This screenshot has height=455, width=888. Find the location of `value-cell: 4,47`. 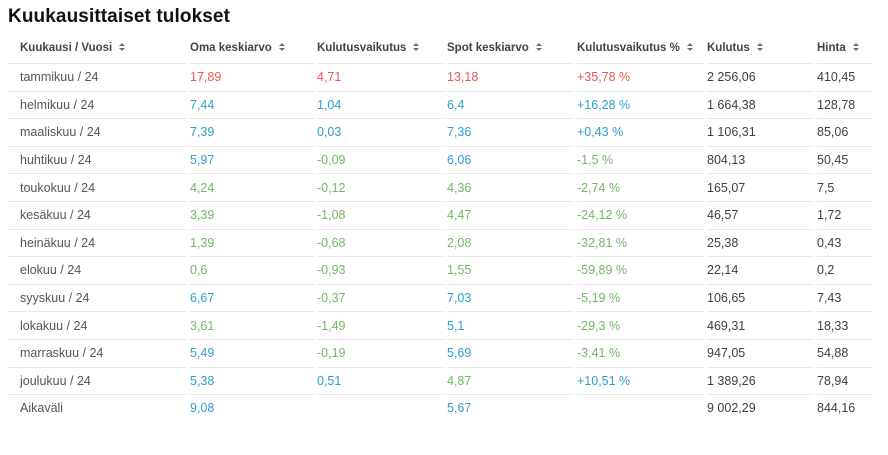

value-cell: 4,47 is located at coordinates (510, 214).